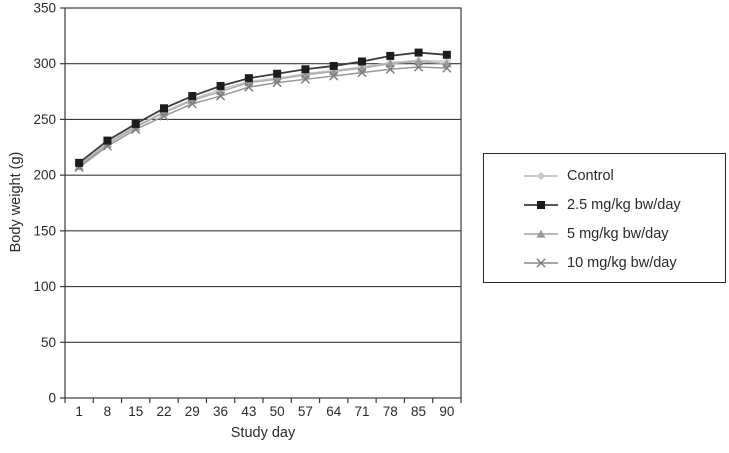 This screenshot has width=729, height=453. I want to click on svg-text: 57, so click(305, 411).